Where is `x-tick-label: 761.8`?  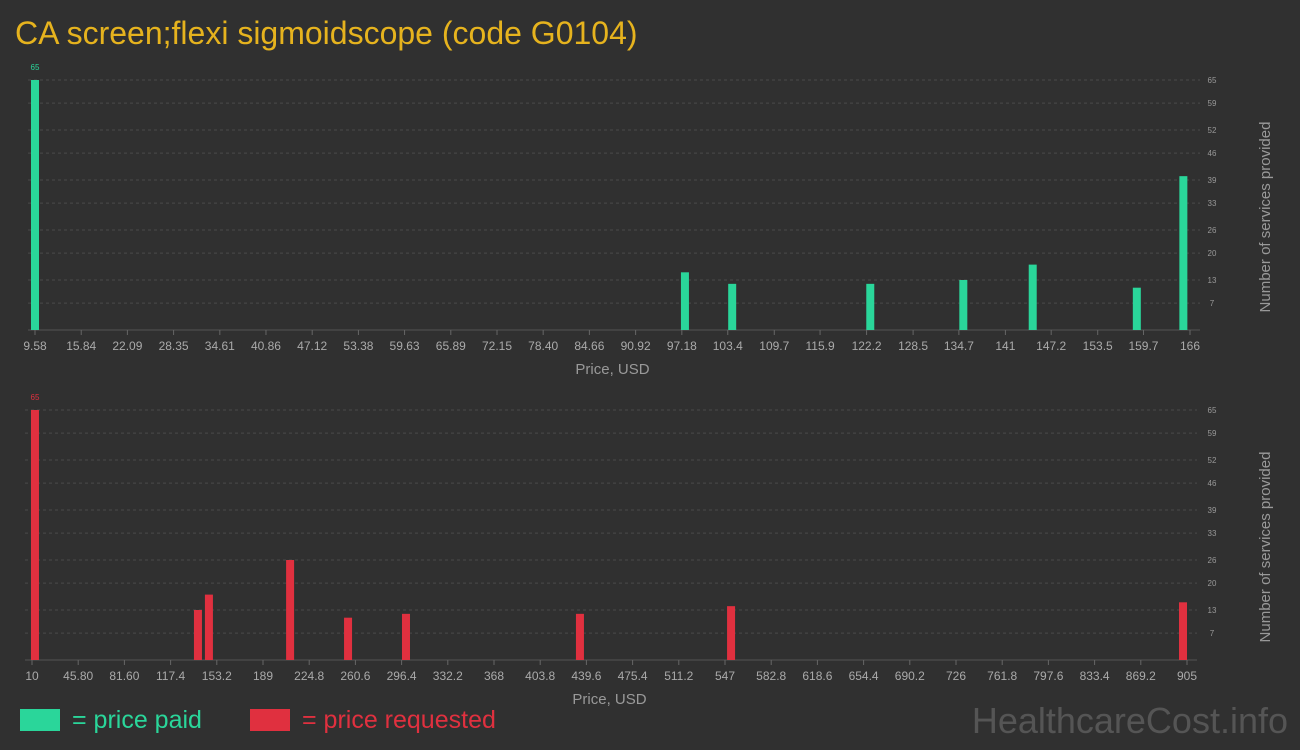 x-tick-label: 761.8 is located at coordinates (1002, 676).